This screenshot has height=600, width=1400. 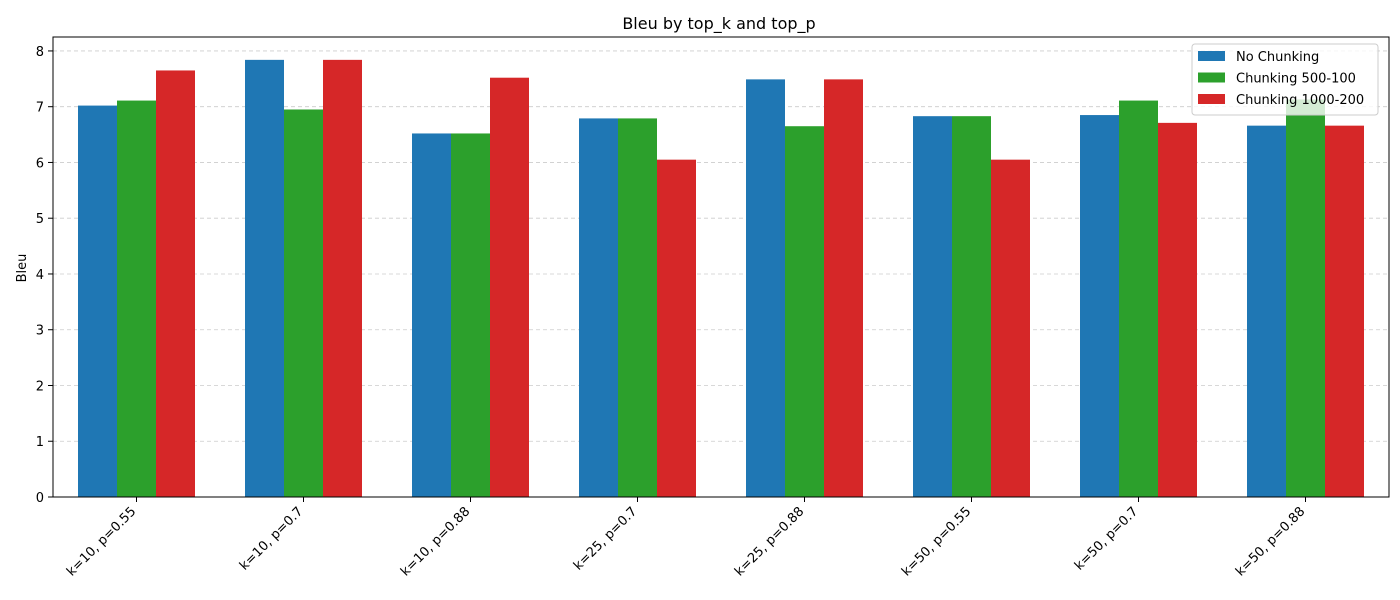 I want to click on x-tick-label: k=10, p=0.55, so click(x=101, y=541).